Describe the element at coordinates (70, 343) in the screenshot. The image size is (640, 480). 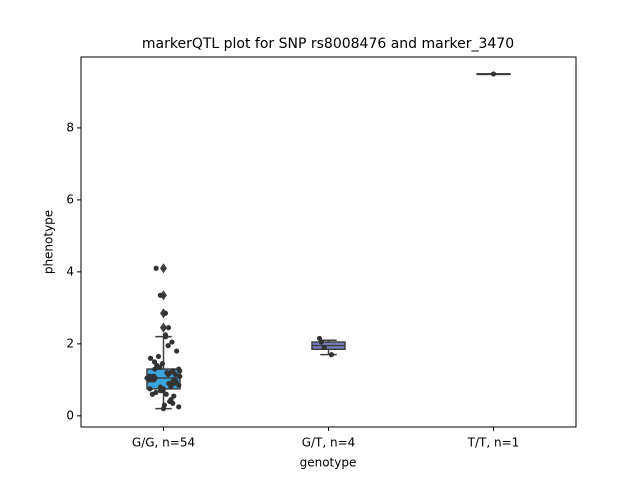
I see `y-tick-label: 2` at that location.